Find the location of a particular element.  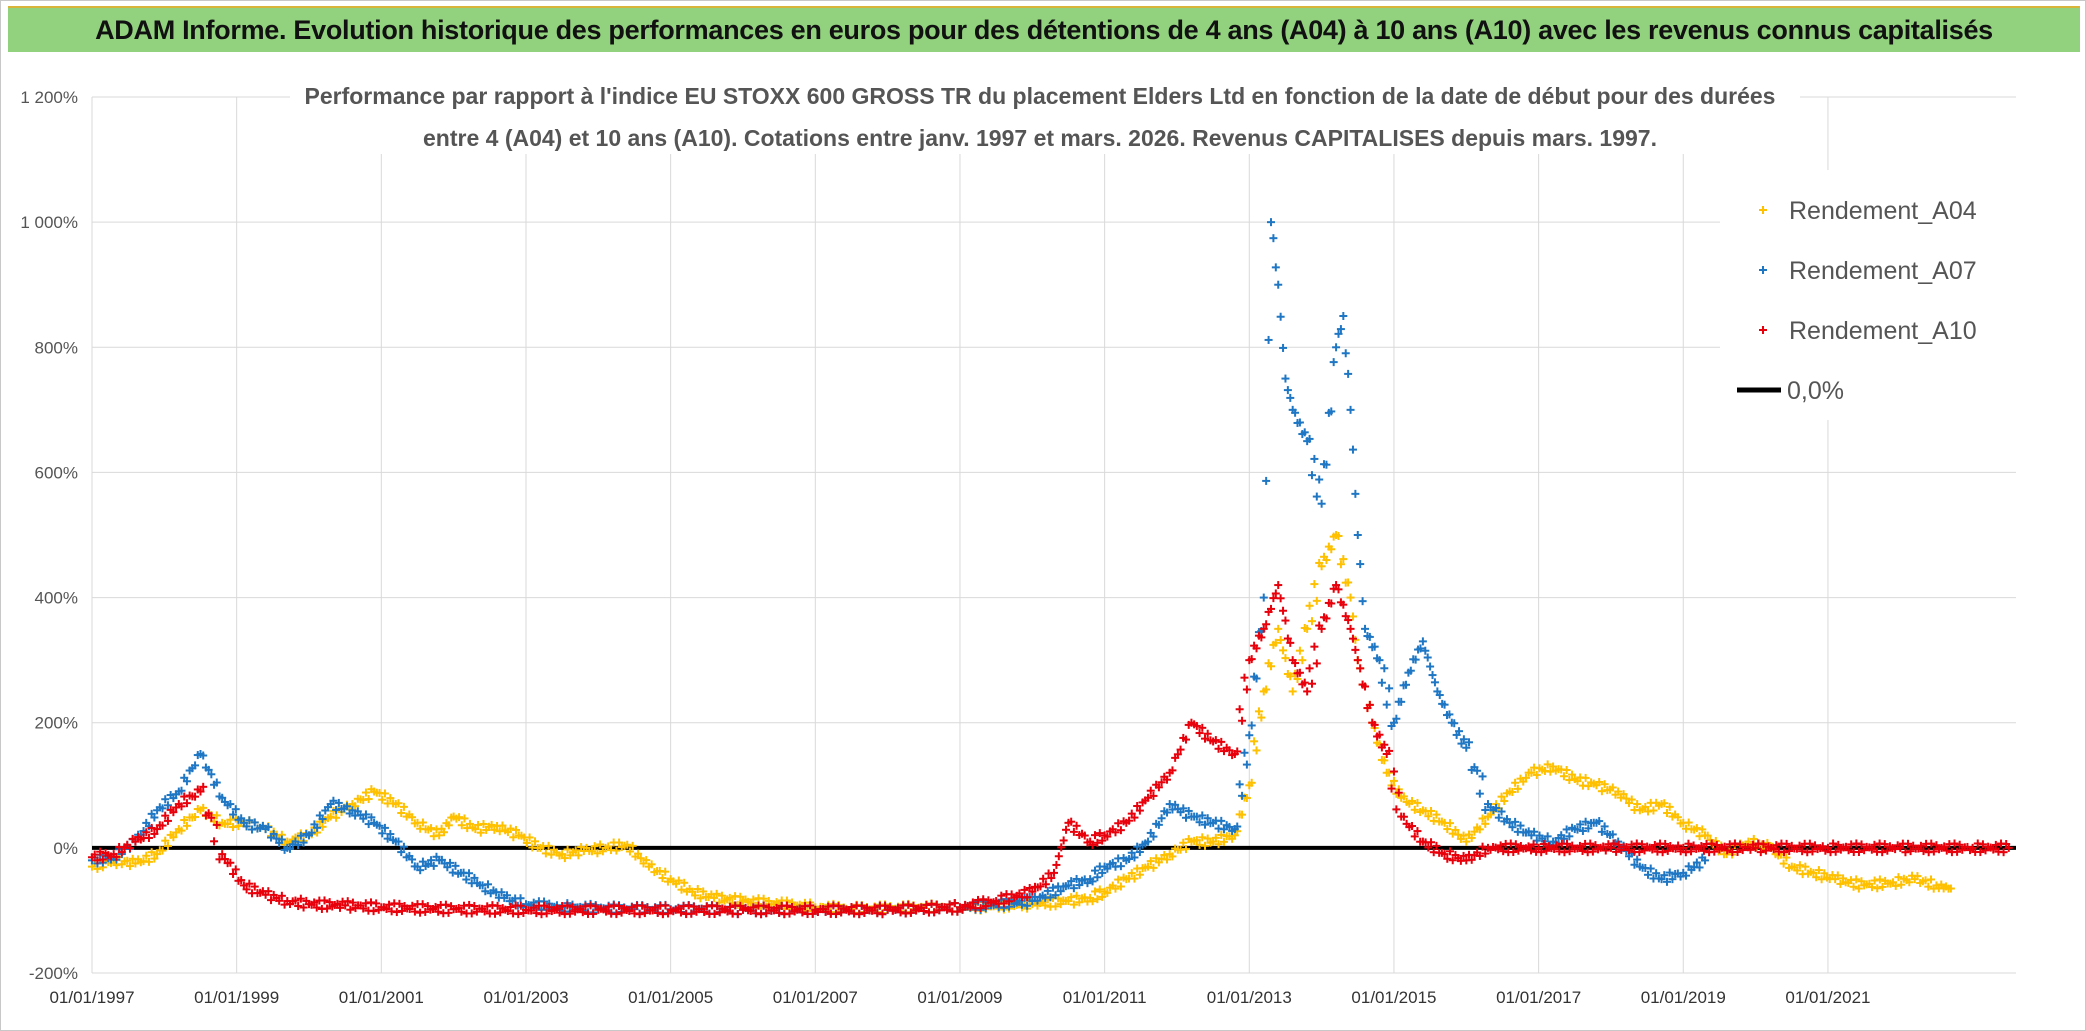

legend-label: Rendement_A07 is located at coordinates (1883, 271).